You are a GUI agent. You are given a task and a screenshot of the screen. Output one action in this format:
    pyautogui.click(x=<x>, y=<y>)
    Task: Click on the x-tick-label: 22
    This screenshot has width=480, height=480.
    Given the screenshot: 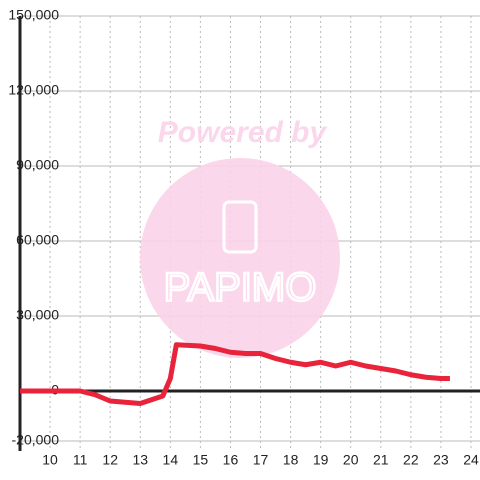 What is the action you would take?
    pyautogui.click(x=411, y=460)
    